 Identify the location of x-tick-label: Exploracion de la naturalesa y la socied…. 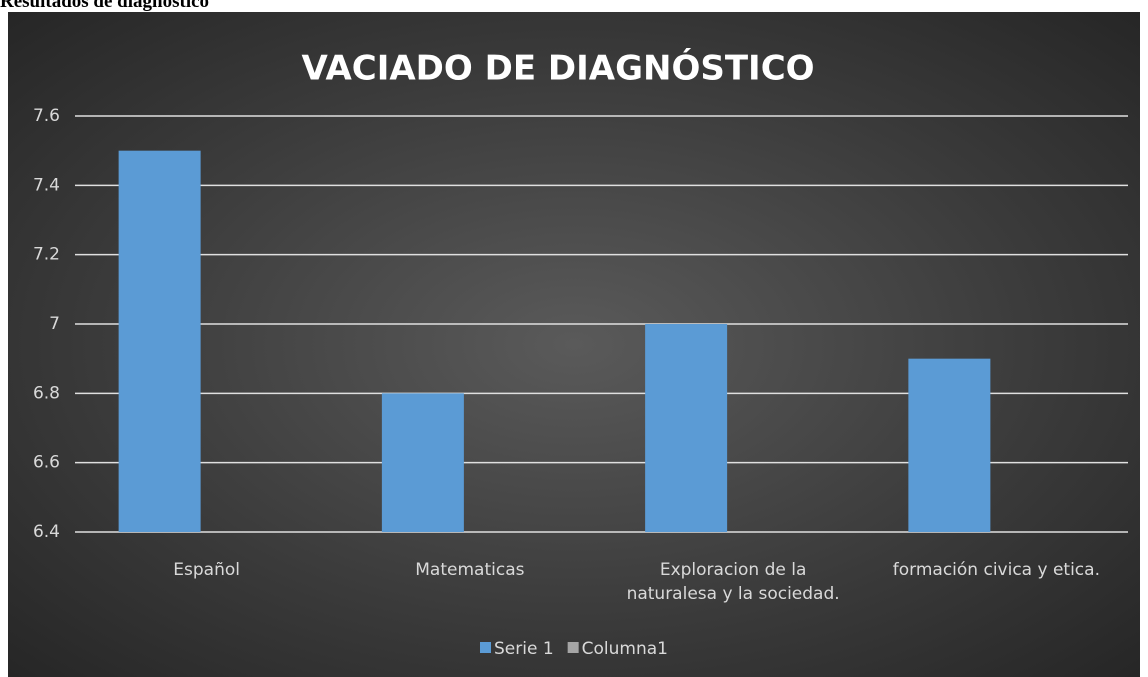
(733, 582).